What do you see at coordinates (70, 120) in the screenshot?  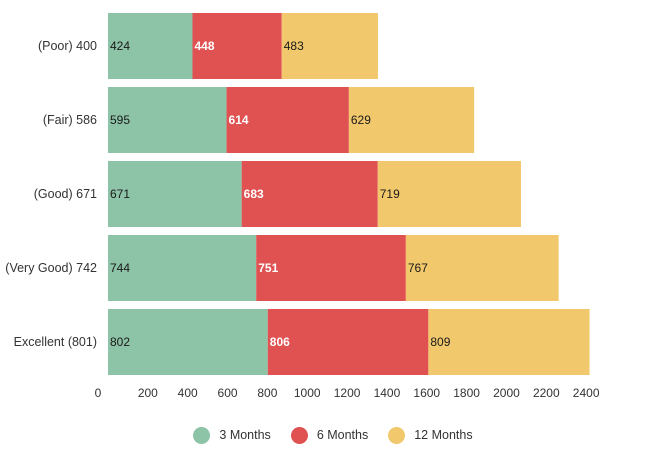 I see `category-label: (Fair) 586` at bounding box center [70, 120].